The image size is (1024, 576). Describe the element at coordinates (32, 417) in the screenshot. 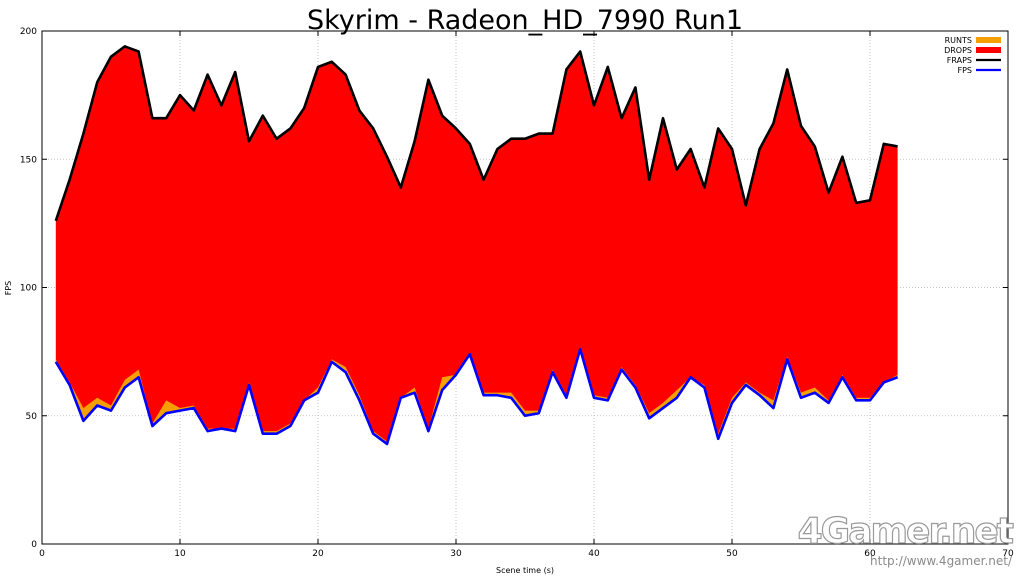

I see `y-tick-label: 50` at that location.